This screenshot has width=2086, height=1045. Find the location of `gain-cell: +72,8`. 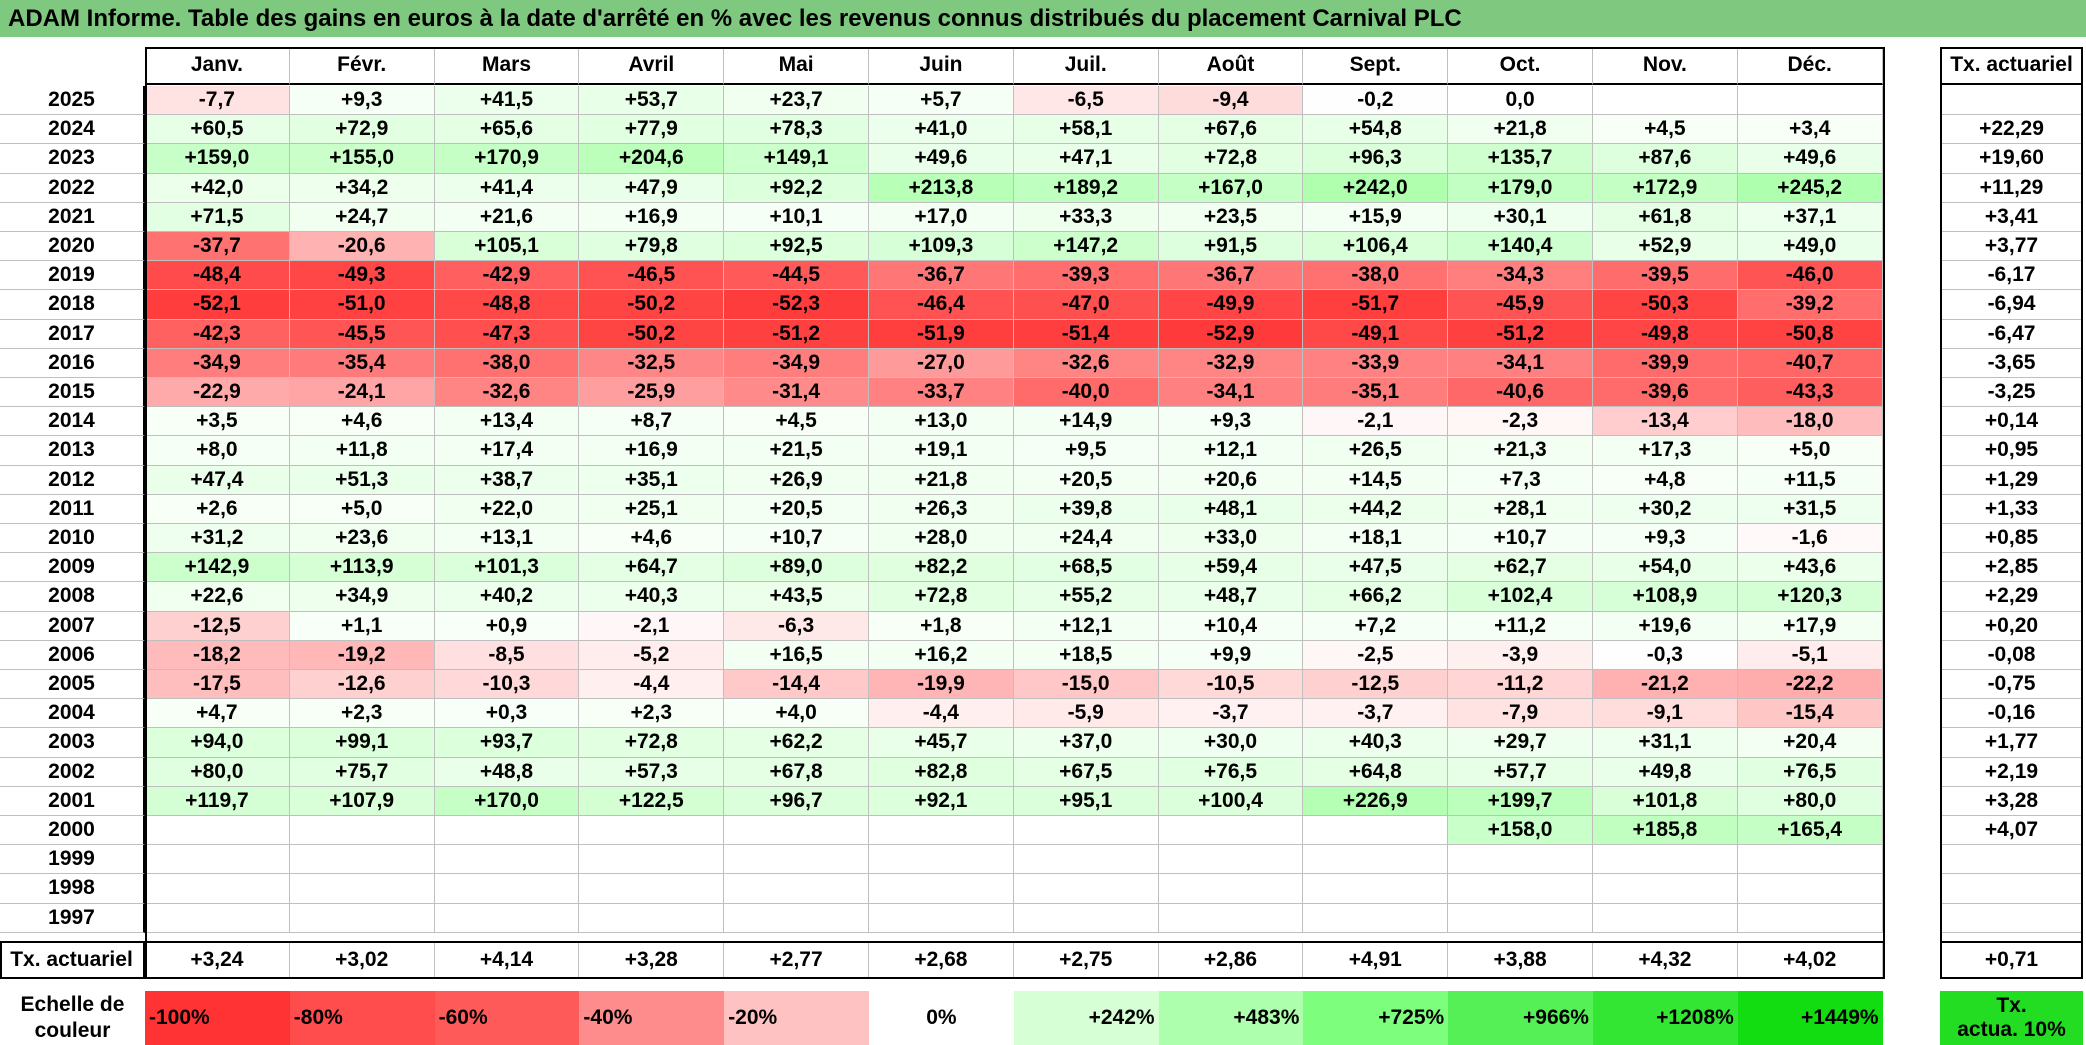

gain-cell: +72,8 is located at coordinates (1231, 159).